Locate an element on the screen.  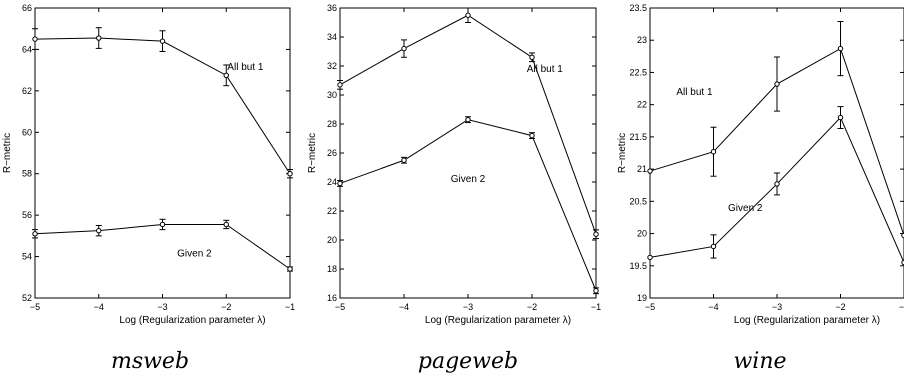
chart-3-ytick-label: 21.5 is located at coordinates (638, 137).